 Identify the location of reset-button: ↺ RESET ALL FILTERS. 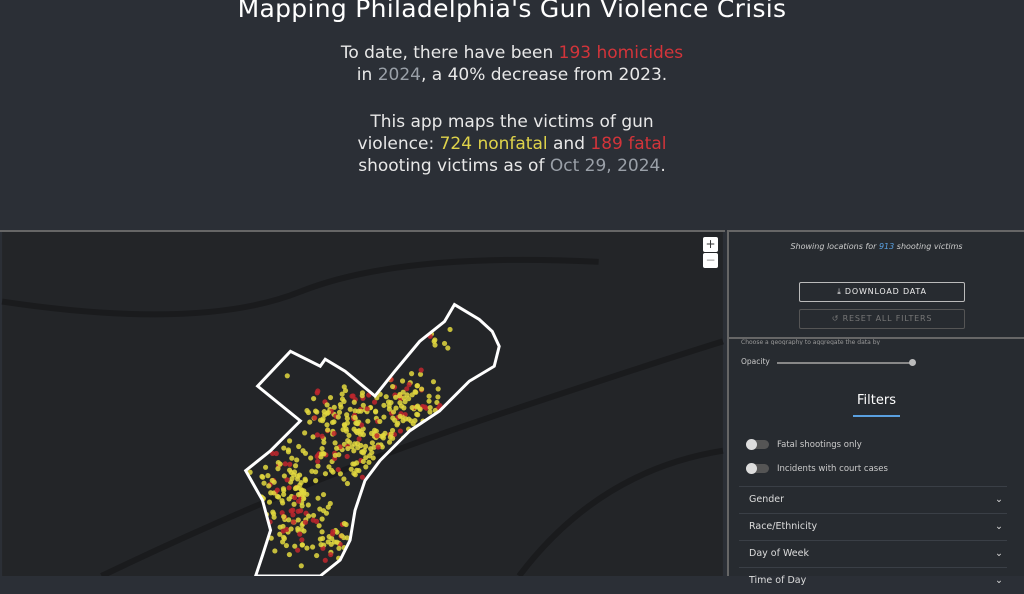
(882, 319).